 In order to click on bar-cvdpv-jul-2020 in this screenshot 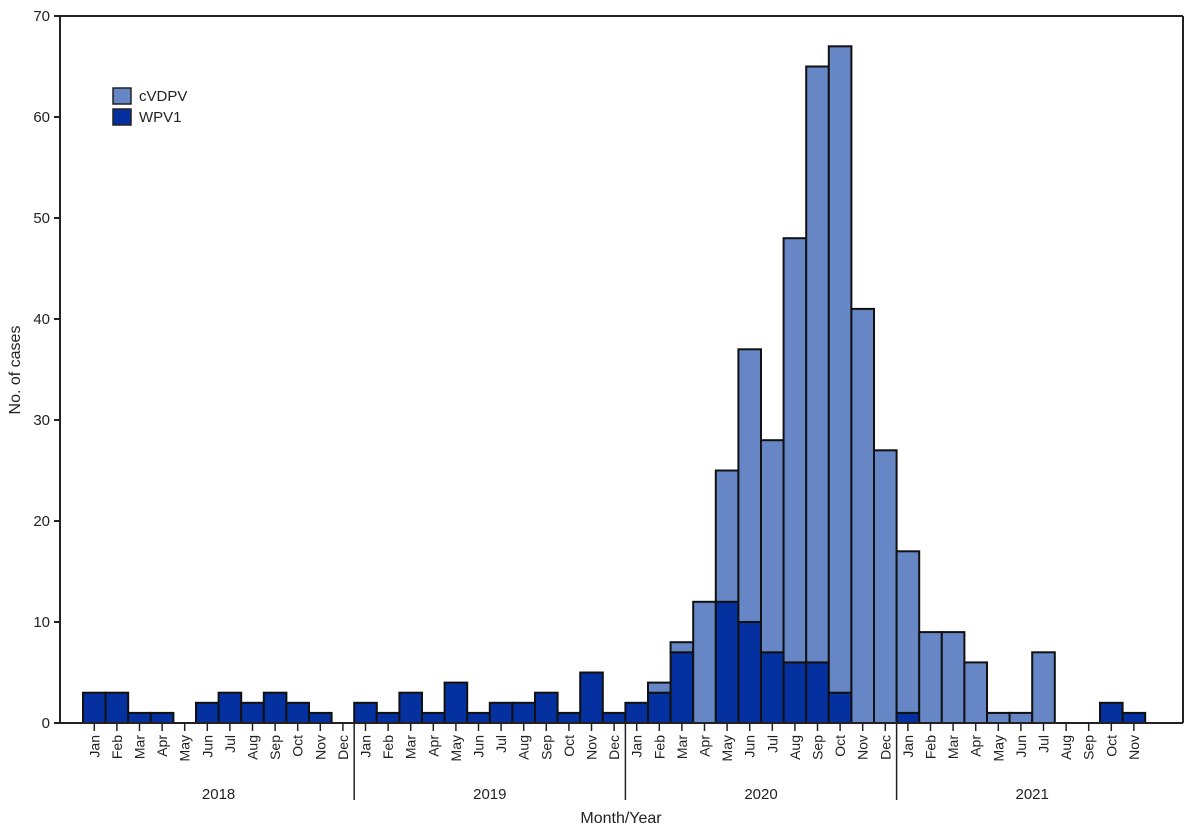, I will do `click(772, 546)`.